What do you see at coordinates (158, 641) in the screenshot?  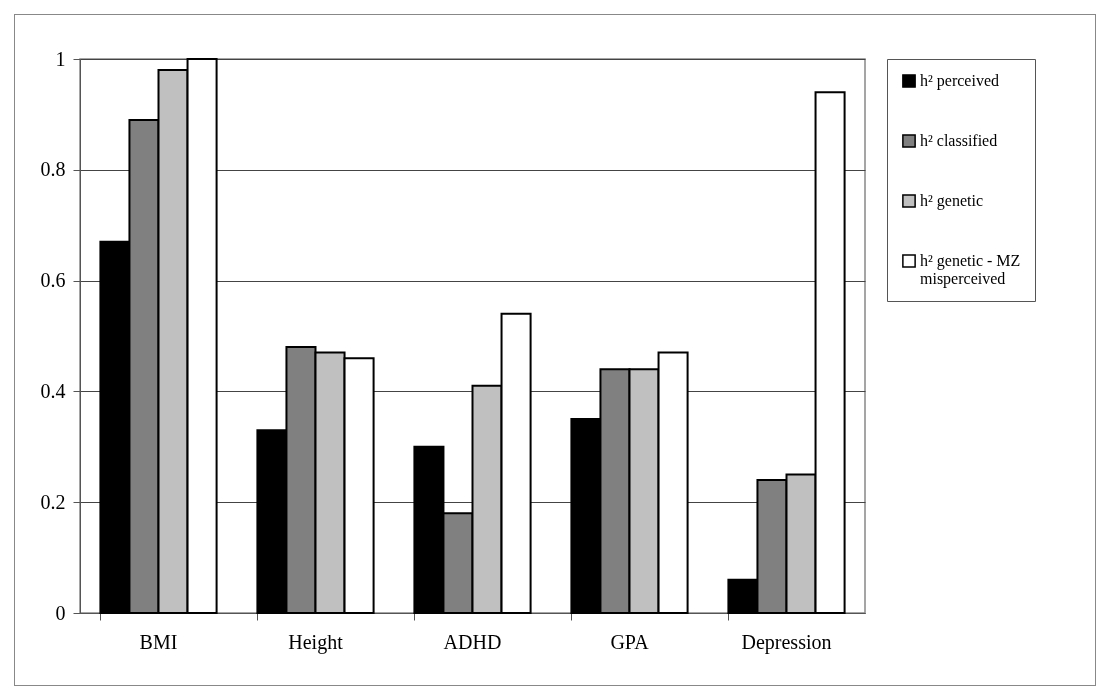 I see `x-tick-label: BMI` at bounding box center [158, 641].